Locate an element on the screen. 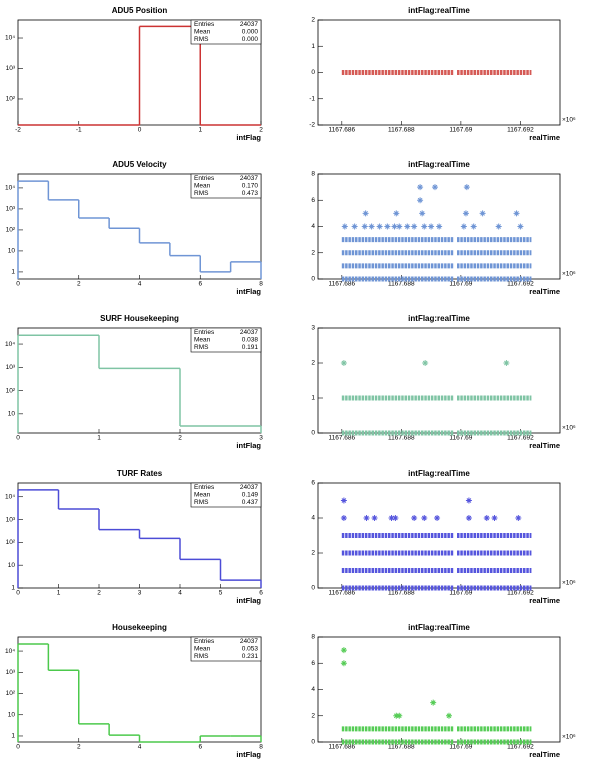 This screenshot has width=596, height=772. x-tick-label: 5 is located at coordinates (221, 593).